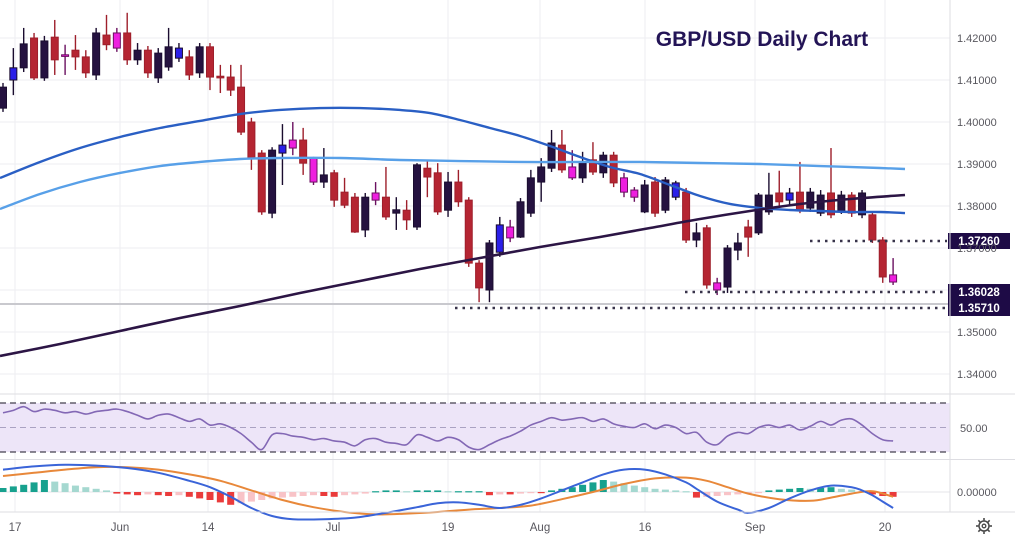 The image size is (1015, 541). I want to click on price-axis-label: 1.41000, so click(977, 81).